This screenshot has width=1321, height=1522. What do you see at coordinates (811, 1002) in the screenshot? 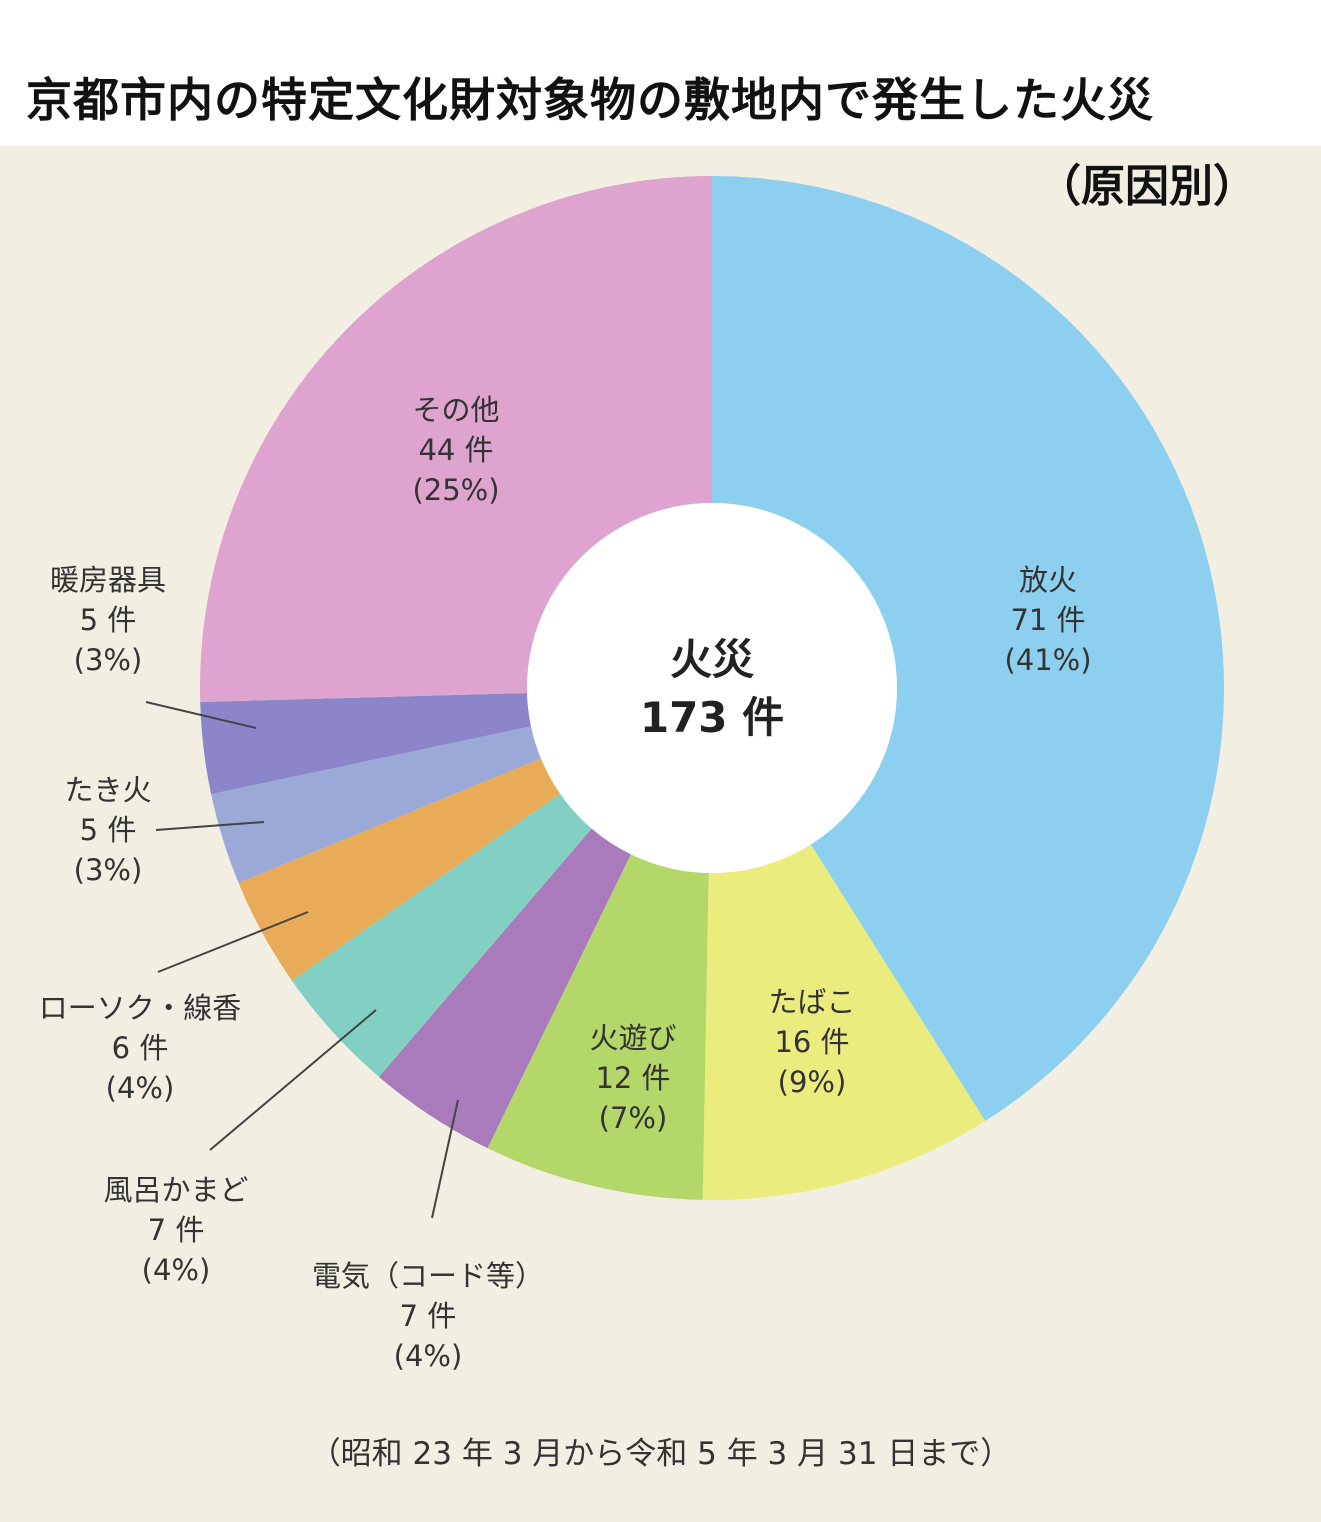
I see `slice-label-name-1: たばこ` at bounding box center [811, 1002].